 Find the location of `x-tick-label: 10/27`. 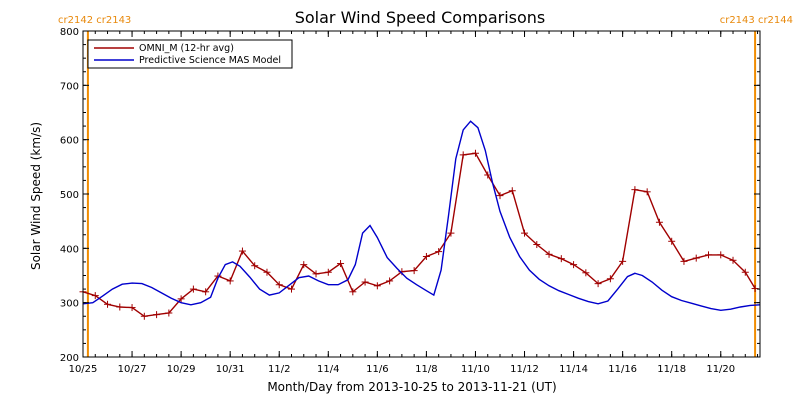

x-tick-label: 10/27 is located at coordinates (132, 369).